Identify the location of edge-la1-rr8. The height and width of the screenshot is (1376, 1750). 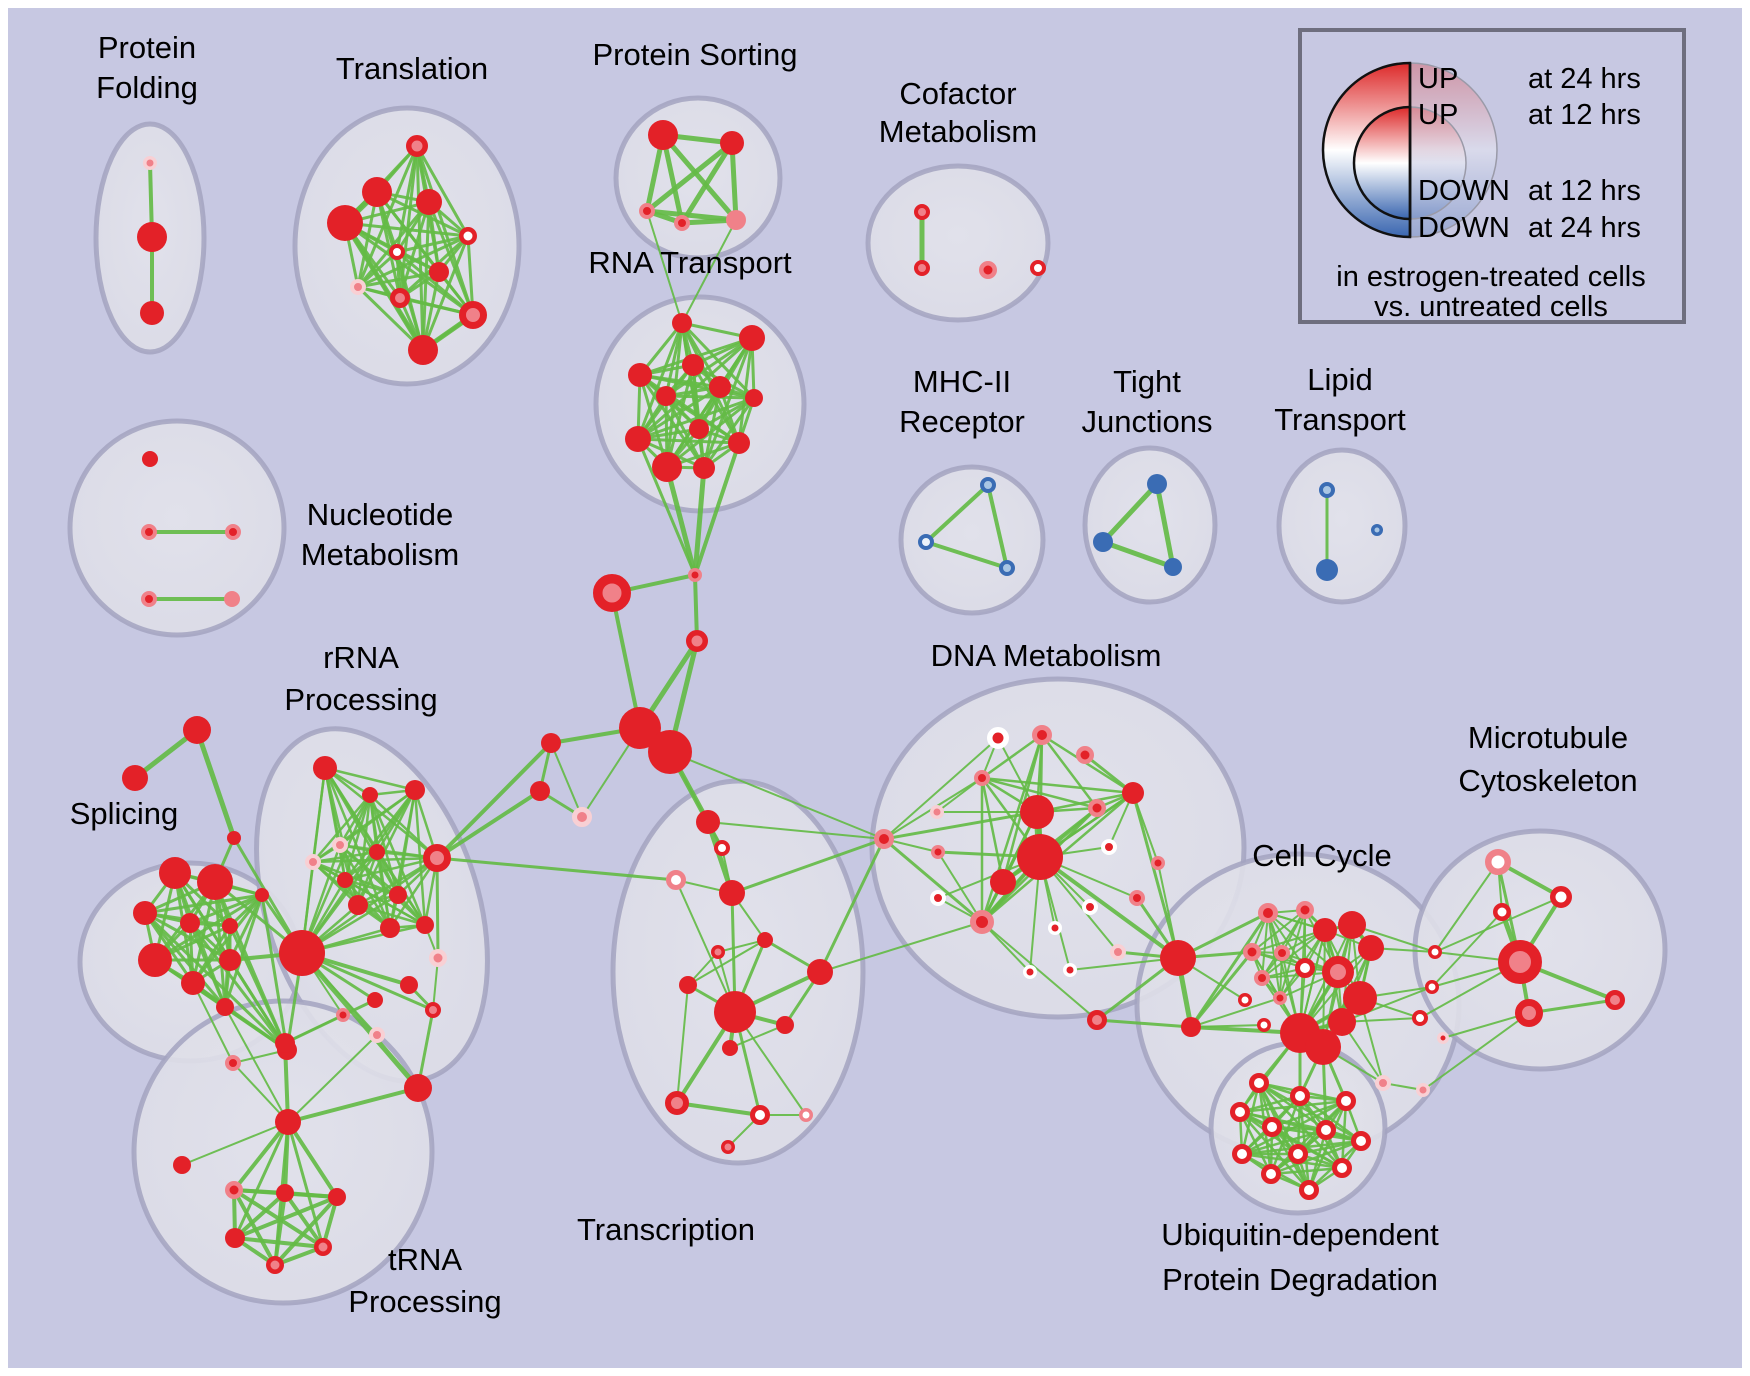
(494, 800).